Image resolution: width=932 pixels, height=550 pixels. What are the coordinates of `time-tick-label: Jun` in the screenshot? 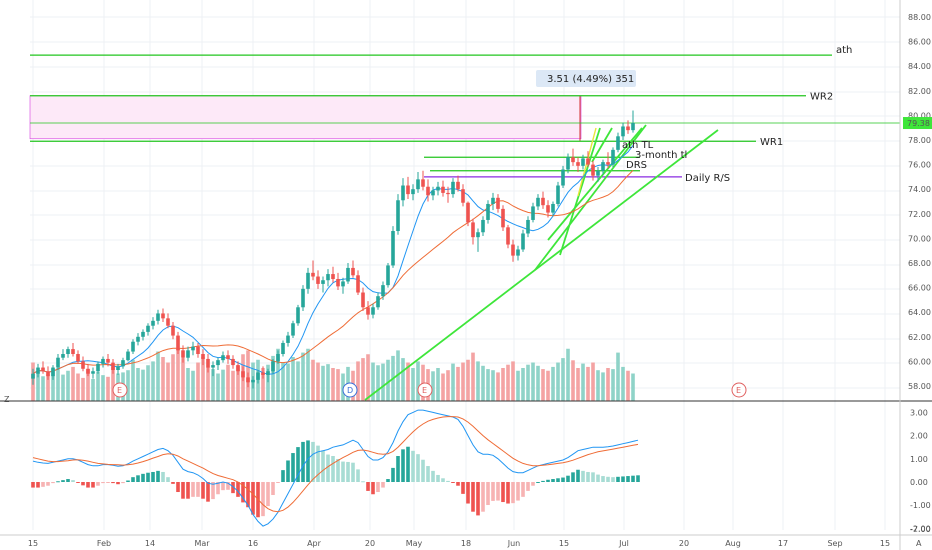 It's located at (514, 543).